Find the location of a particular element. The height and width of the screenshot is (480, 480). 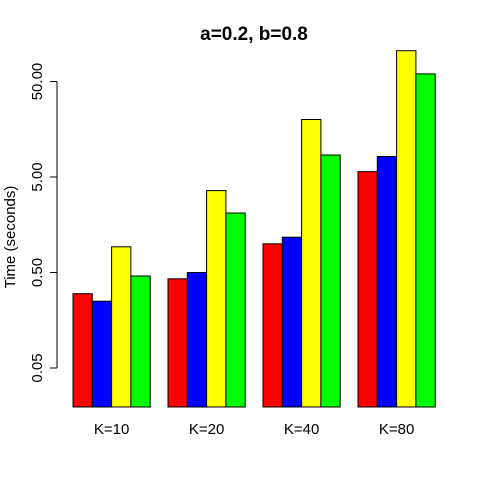

bar-k20-s3 is located at coordinates (216, 299).